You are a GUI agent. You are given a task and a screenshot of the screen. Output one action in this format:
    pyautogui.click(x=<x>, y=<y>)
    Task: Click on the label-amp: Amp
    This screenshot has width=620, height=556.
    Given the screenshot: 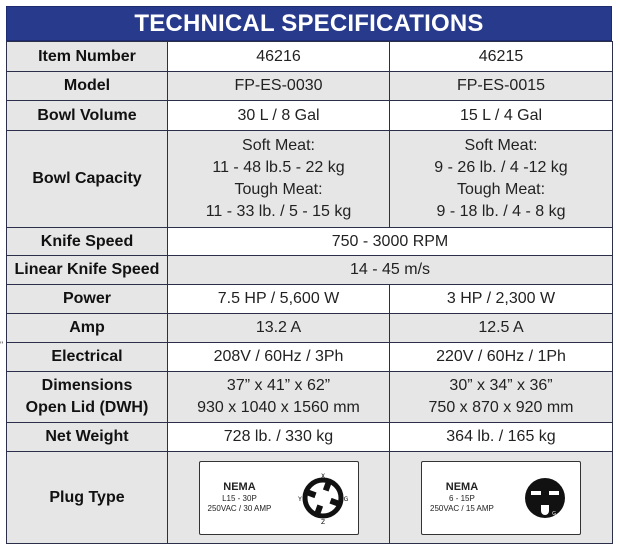 What is the action you would take?
    pyautogui.click(x=87, y=328)
    